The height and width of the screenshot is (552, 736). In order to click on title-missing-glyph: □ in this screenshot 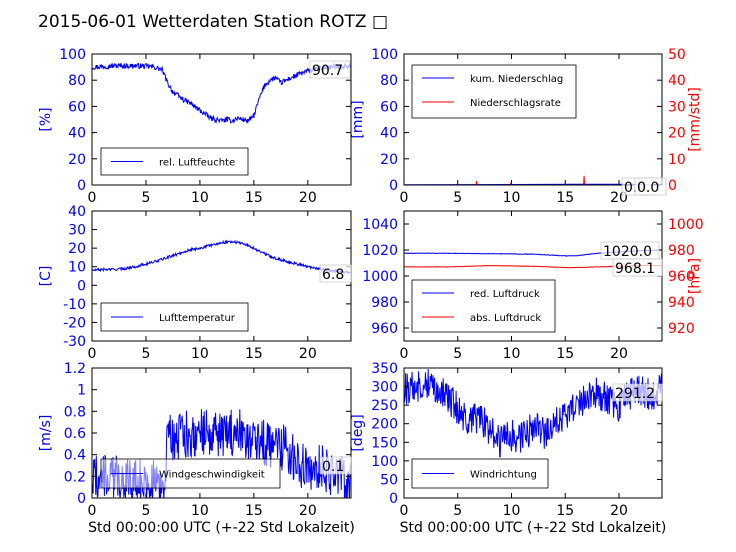, I will do `click(380, 22)`.